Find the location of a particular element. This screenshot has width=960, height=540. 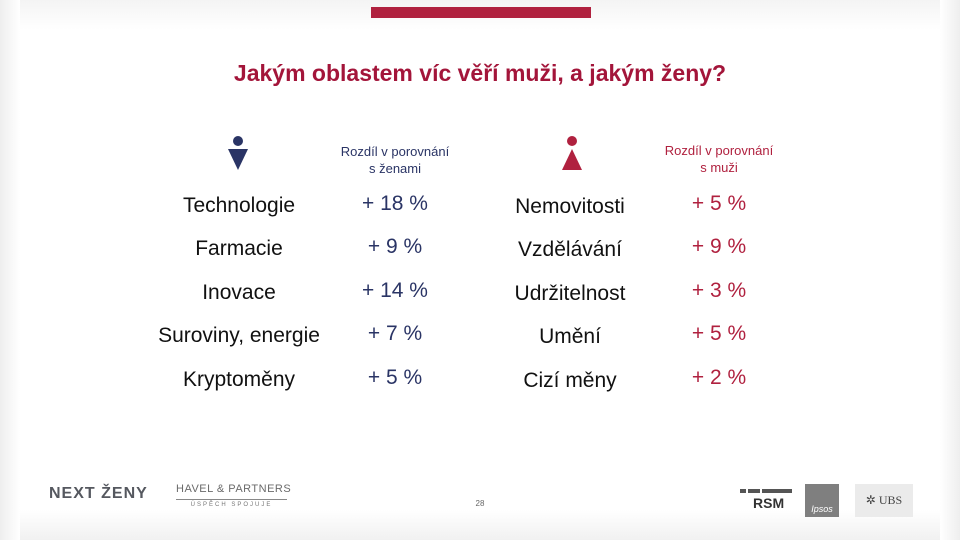

accent-bar is located at coordinates (481, 12).